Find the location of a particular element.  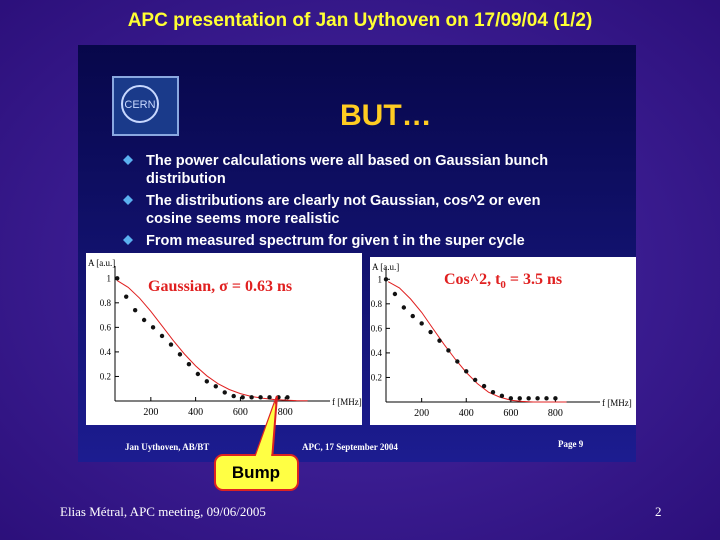

page-number: 2 is located at coordinates (658, 511).